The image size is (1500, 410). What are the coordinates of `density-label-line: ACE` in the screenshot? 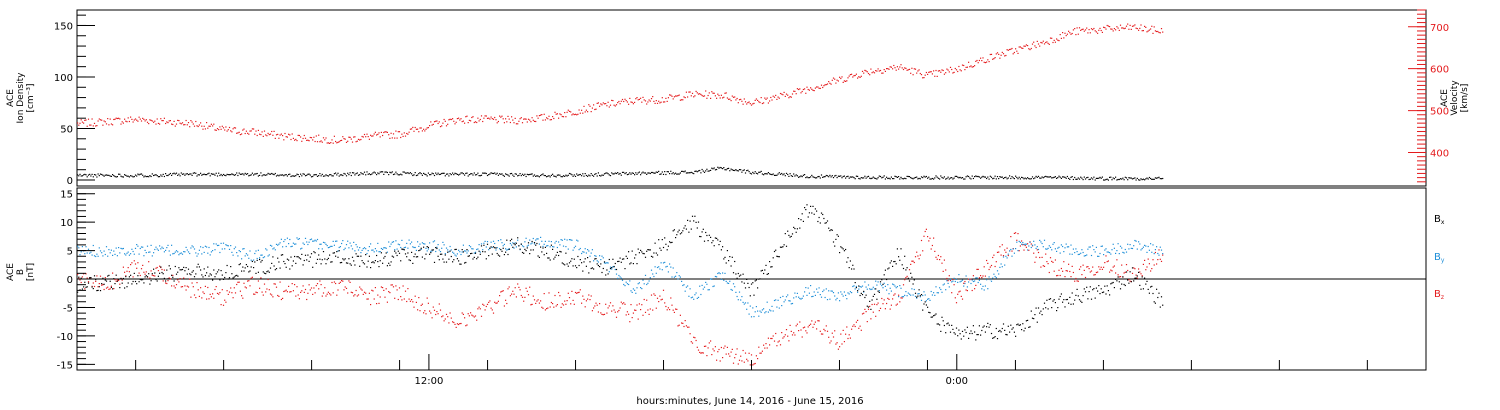 It's located at (11, 98).